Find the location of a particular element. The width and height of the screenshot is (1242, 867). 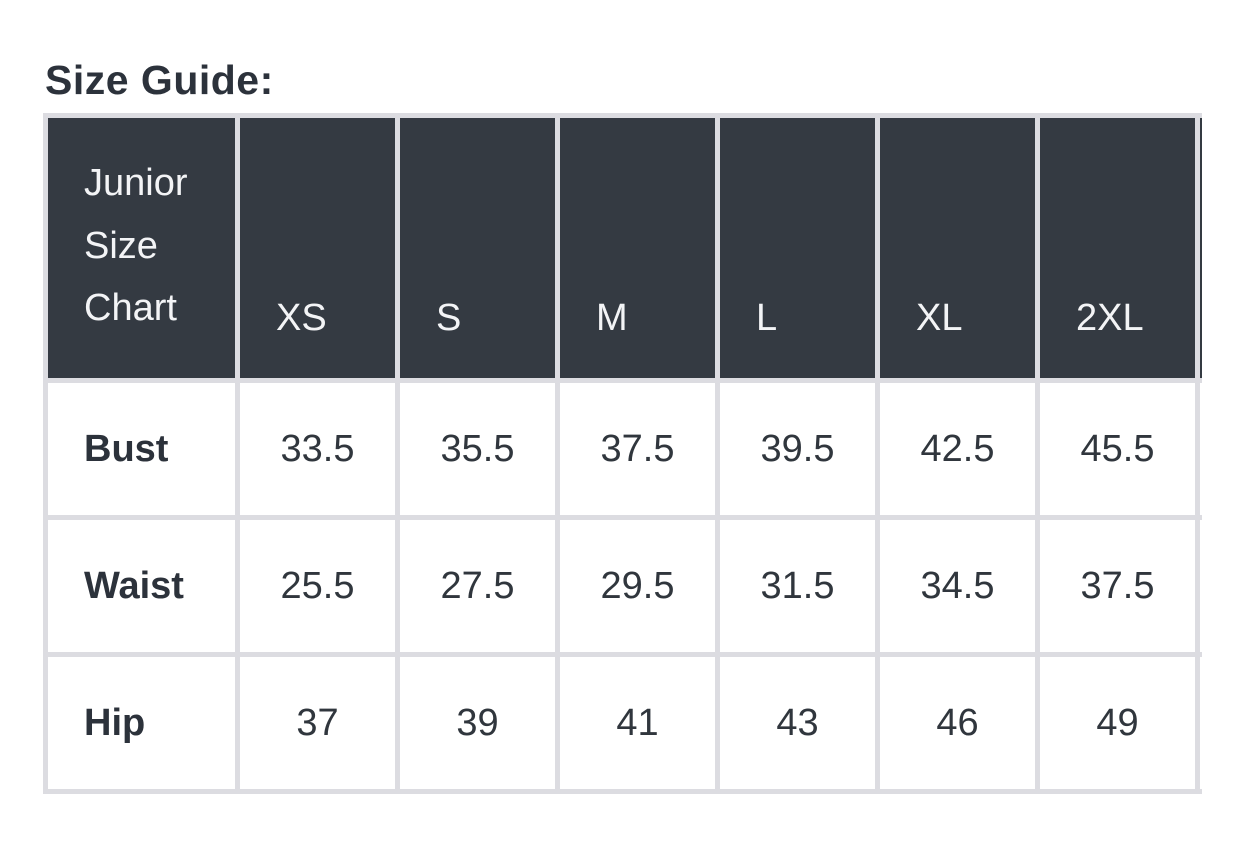

row-label-waist: Waist is located at coordinates (141, 586).